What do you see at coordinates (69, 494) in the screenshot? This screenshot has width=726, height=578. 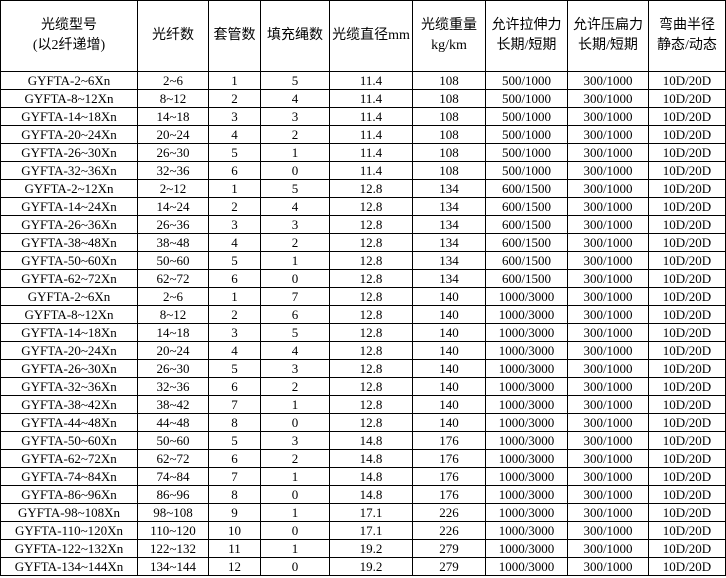 I see `table-cell: GYFTA-86~96Xn` at bounding box center [69, 494].